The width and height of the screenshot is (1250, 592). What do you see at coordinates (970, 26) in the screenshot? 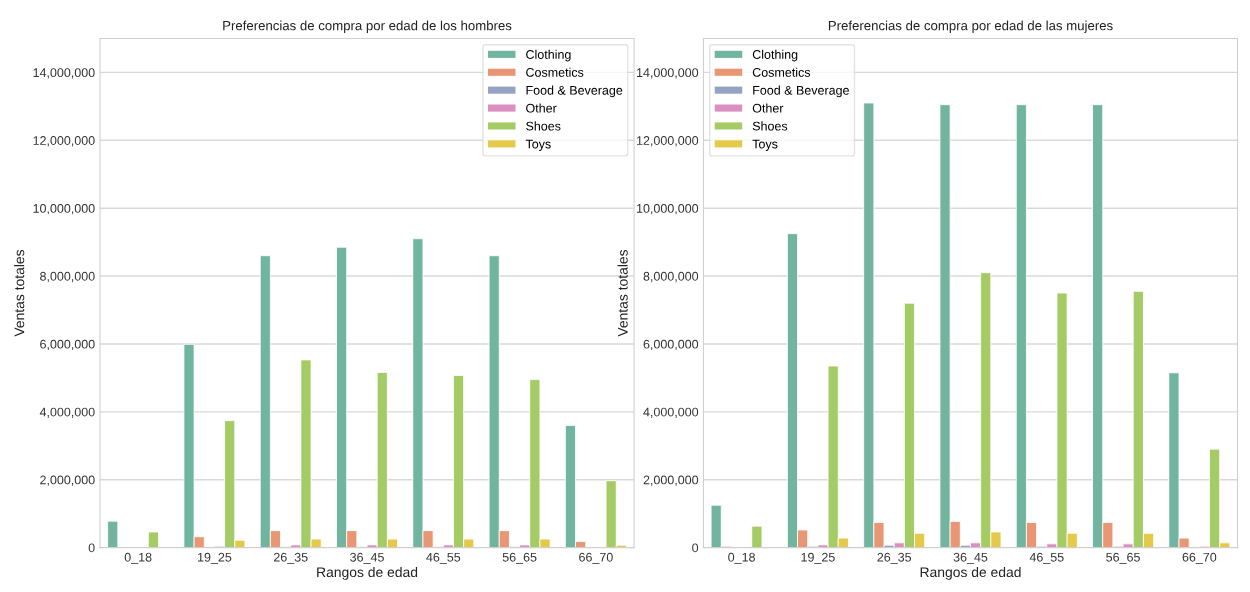
I see `chart-title: Preferencias de compra por edad de las mujeres` at bounding box center [970, 26].